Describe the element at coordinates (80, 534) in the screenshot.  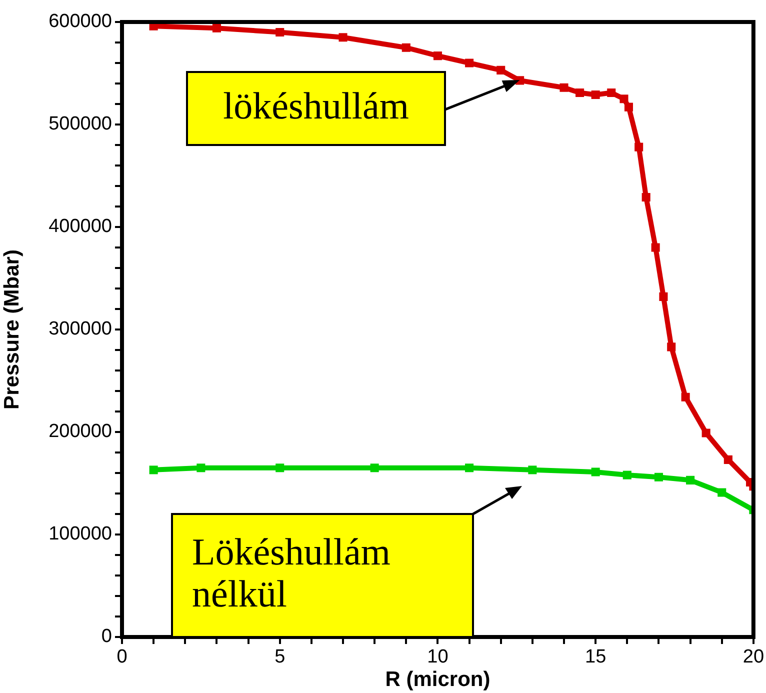
I see `y-tick-label: 100000` at that location.